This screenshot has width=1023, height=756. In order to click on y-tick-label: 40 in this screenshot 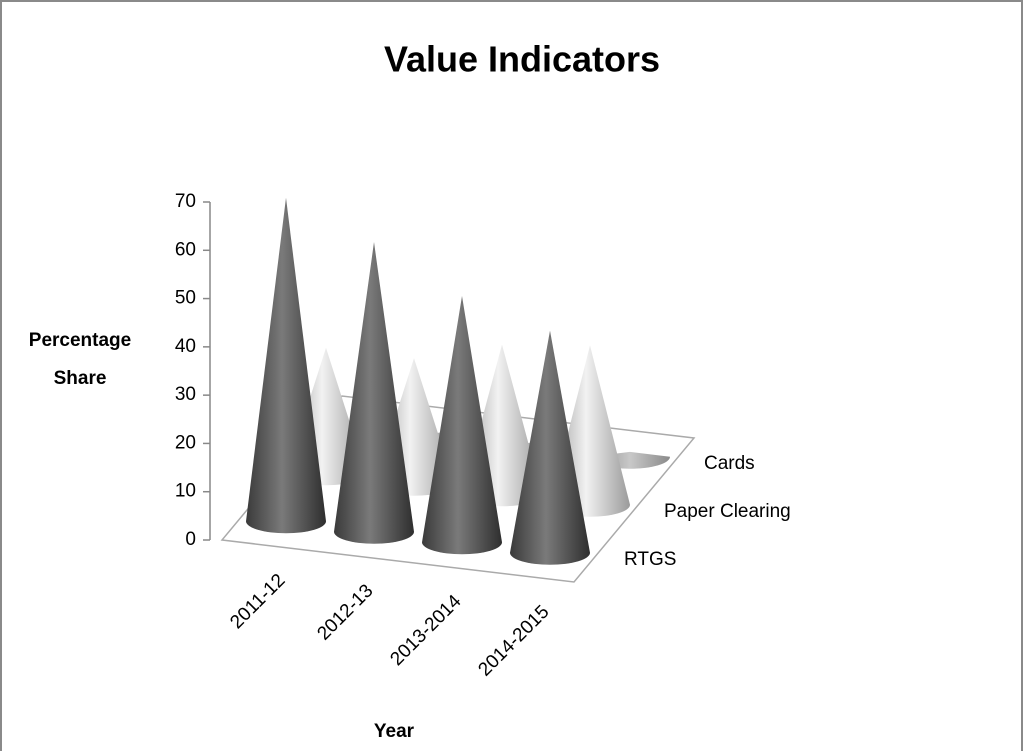, I will do `click(185, 346)`.